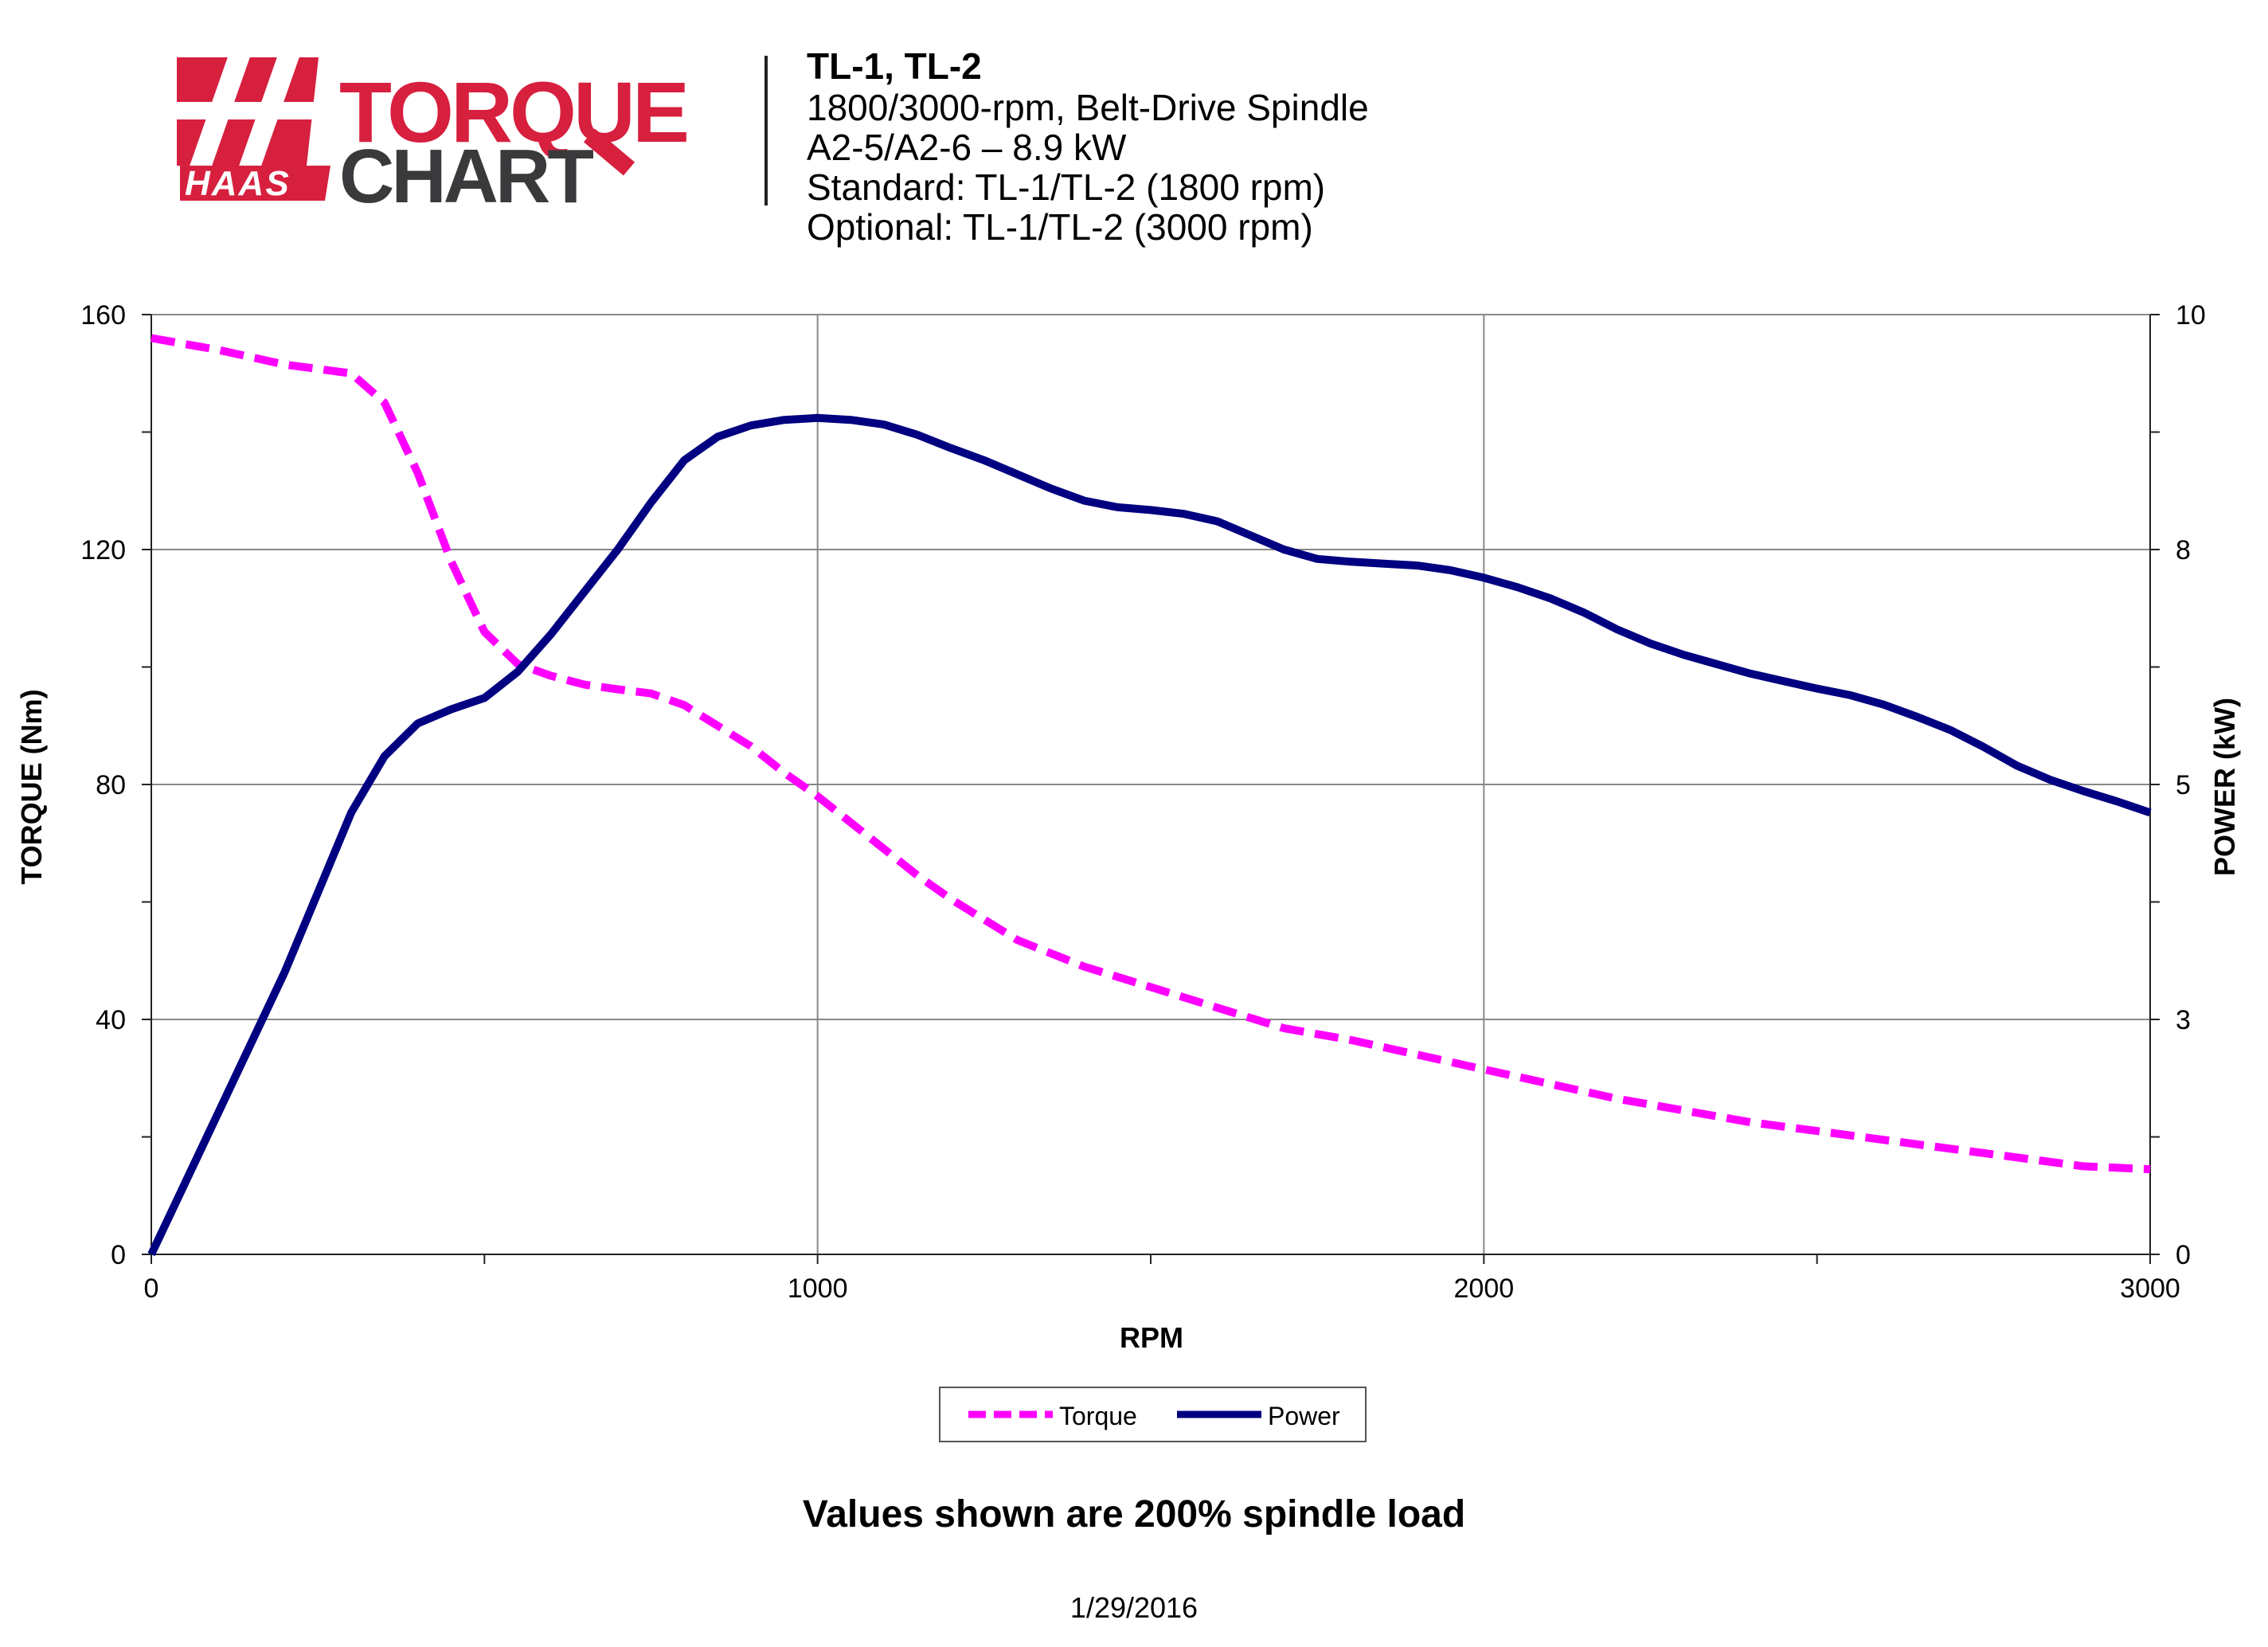 The height and width of the screenshot is (1647, 2268). What do you see at coordinates (766, 130) in the screenshot?
I see `header-divider` at bounding box center [766, 130].